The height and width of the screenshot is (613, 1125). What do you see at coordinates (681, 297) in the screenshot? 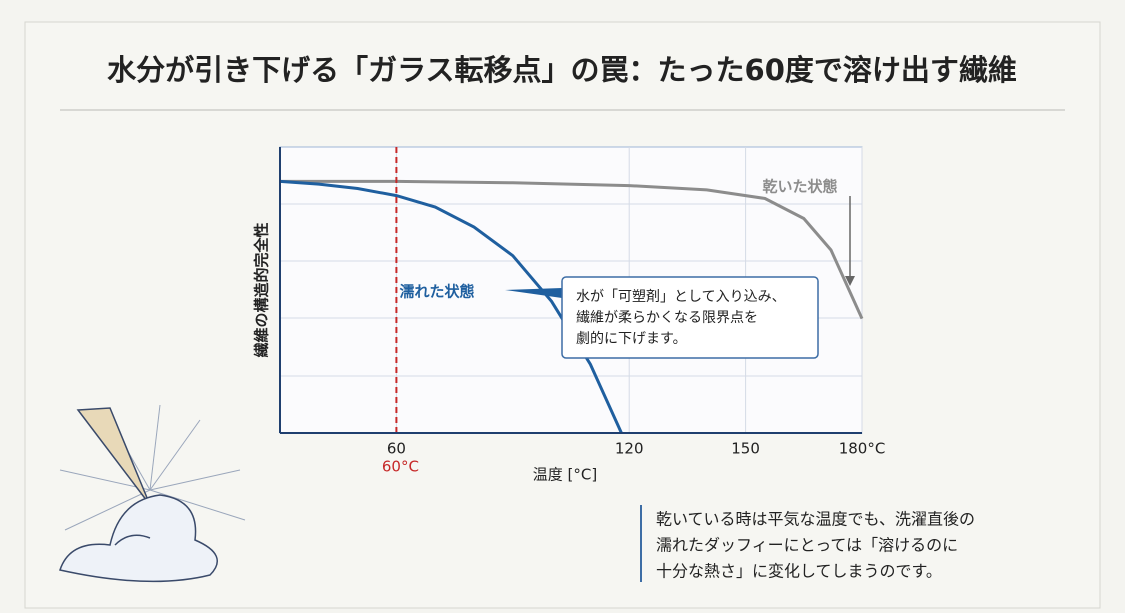
I see `callout-text: 水が「可塑剤」として入り込み、` at bounding box center [681, 297].